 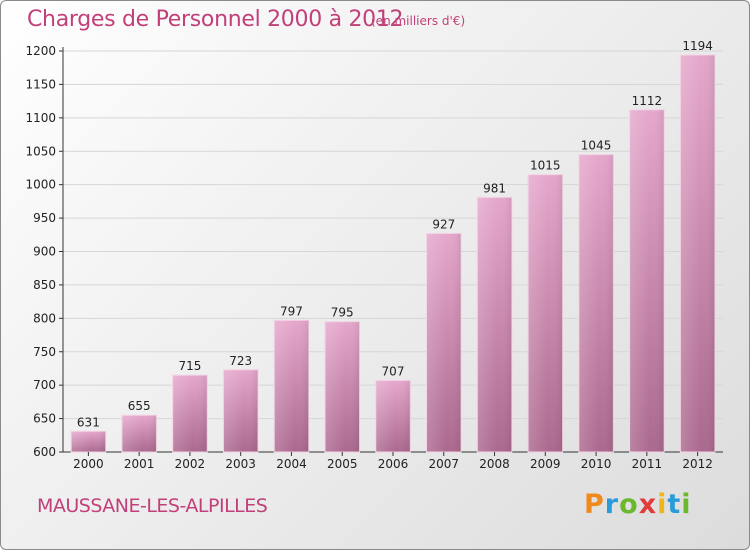 I want to click on y-tick-label: 750, so click(x=44, y=352).